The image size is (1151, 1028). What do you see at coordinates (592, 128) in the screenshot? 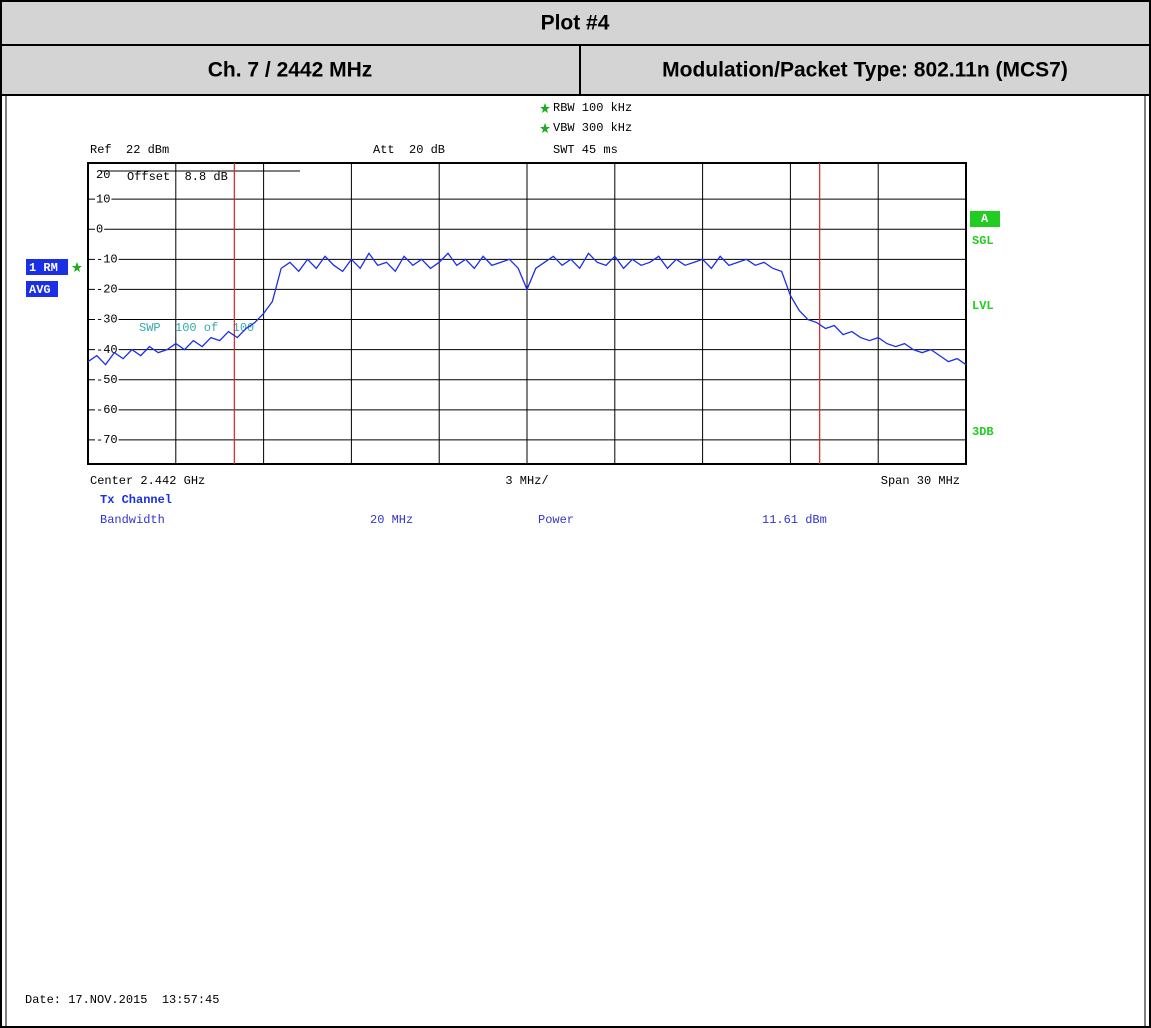
I see `vbw: VBW 300 kHz` at bounding box center [592, 128].